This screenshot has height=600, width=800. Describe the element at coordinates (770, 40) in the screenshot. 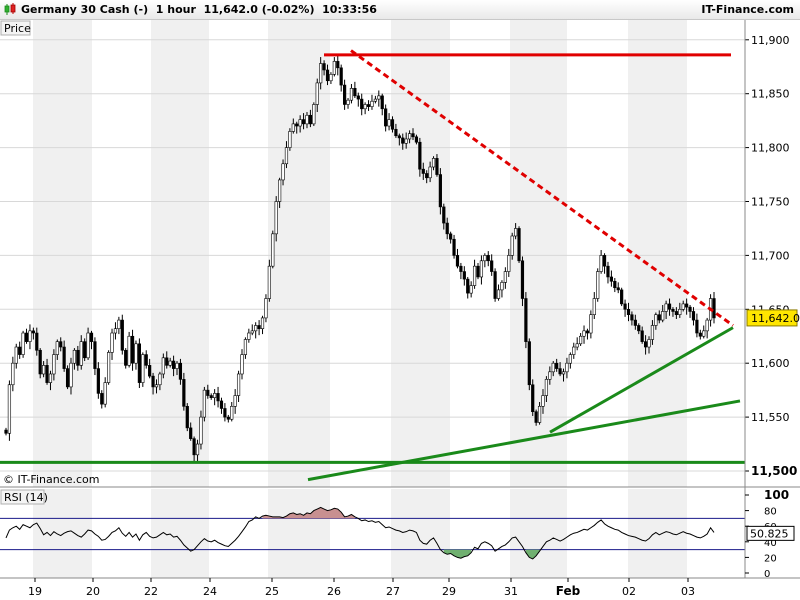

I see `price-y-tick-label: 11,900` at that location.